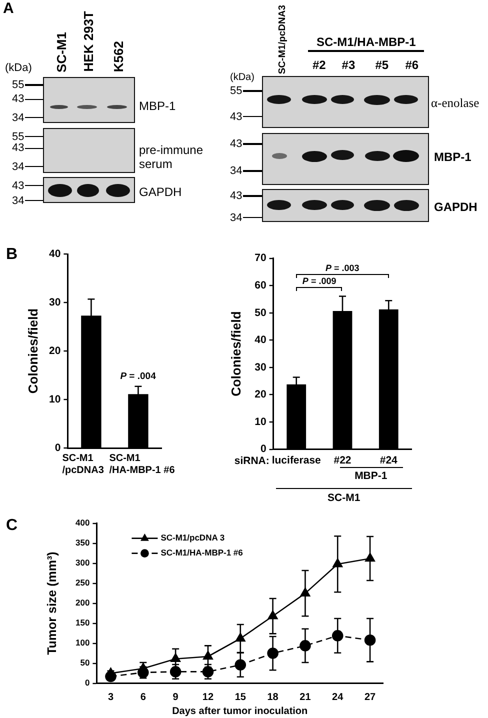  What do you see at coordinates (338, 698) in the screenshot?
I see `x-tick-label: 24` at bounding box center [338, 698].